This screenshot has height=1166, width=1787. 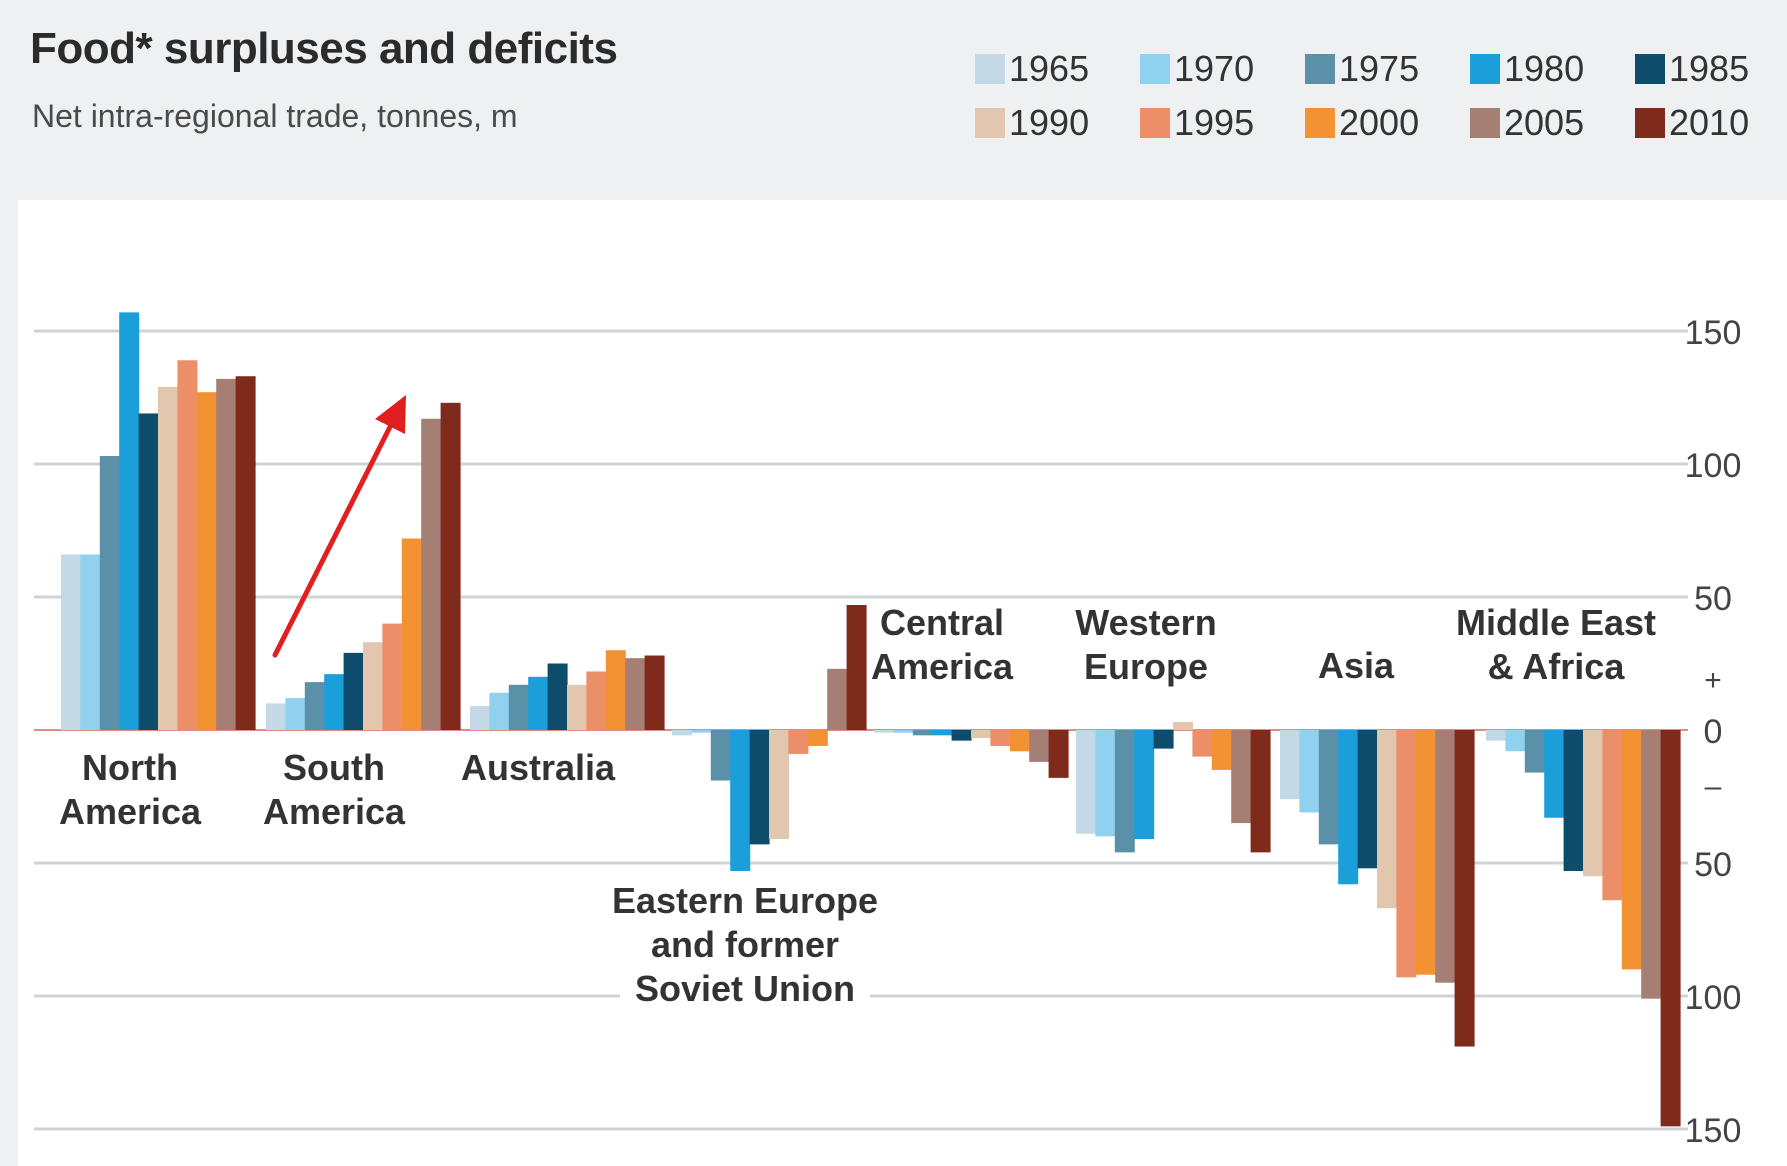 What do you see at coordinates (334, 789) in the screenshot?
I see `category-label: South America` at bounding box center [334, 789].